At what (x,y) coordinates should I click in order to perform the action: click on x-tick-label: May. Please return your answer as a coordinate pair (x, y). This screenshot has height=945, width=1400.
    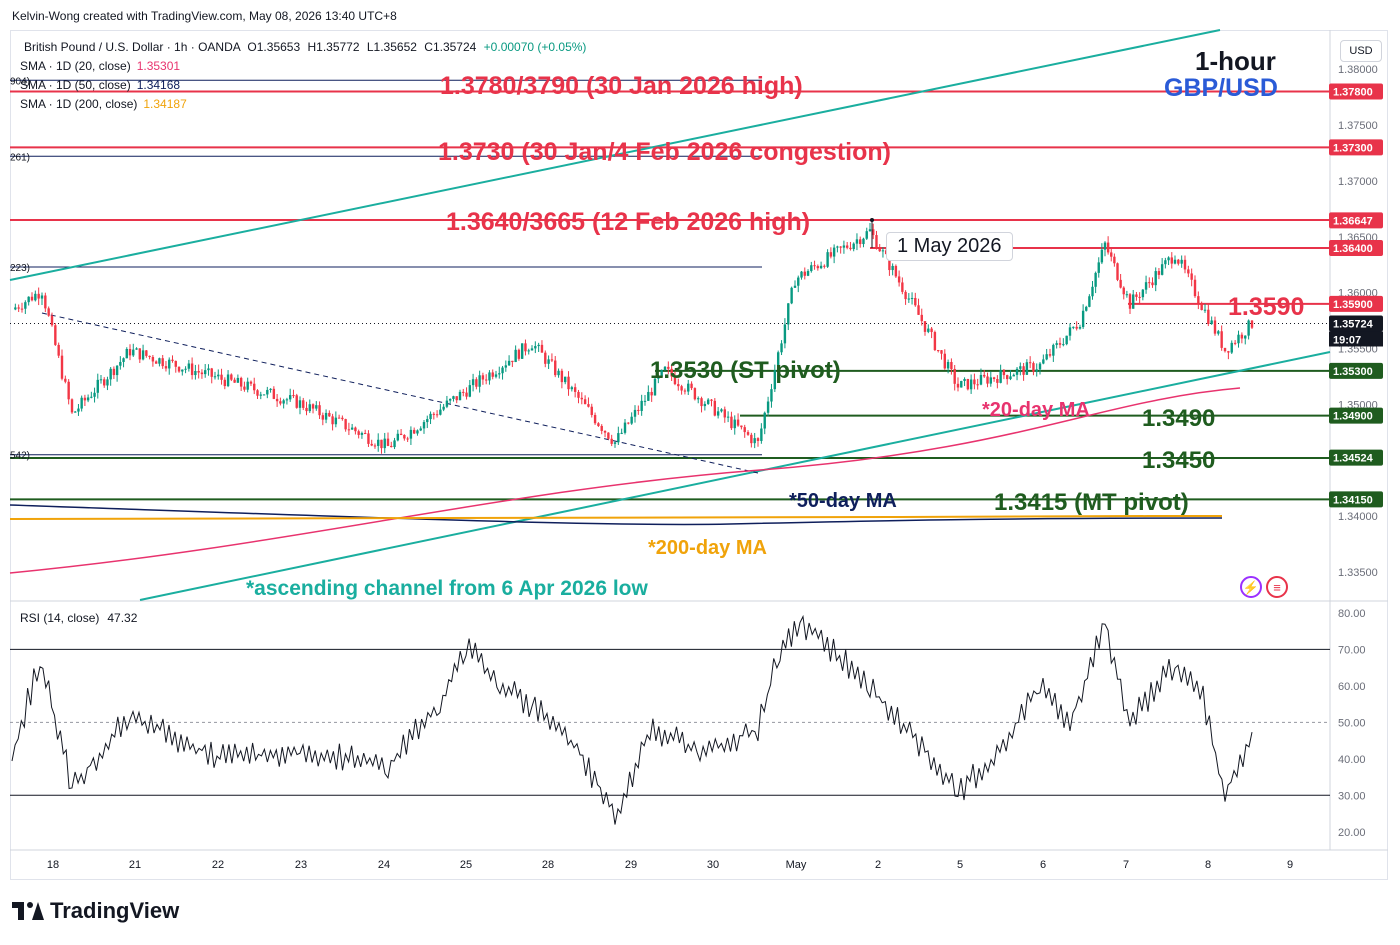
    Looking at the image, I should click on (796, 865).